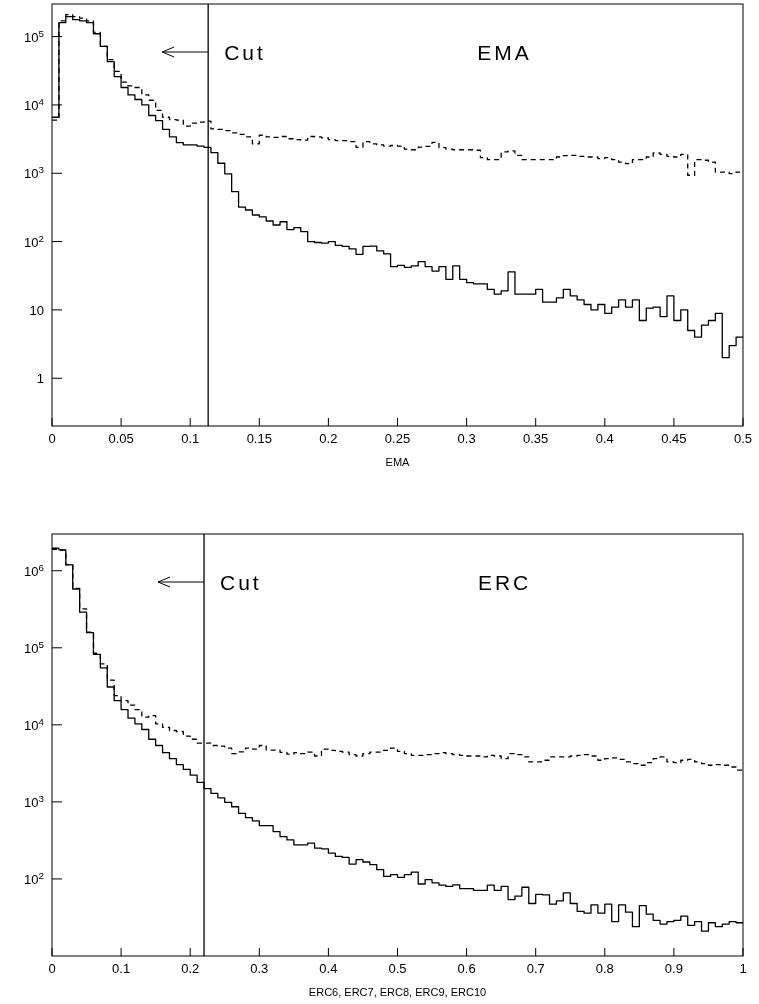  What do you see at coordinates (121, 438) in the screenshot?
I see `x-tick-label: 0.05` at bounding box center [121, 438].